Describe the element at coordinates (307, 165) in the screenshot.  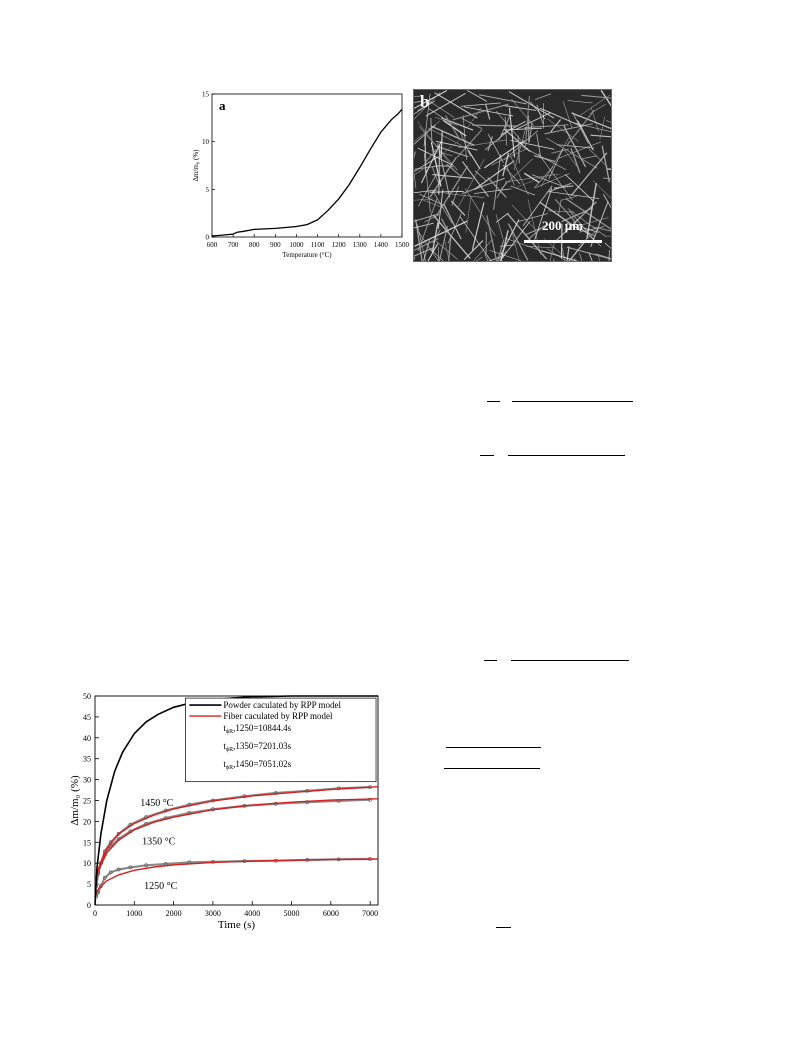
I see `plot-frame` at that location.